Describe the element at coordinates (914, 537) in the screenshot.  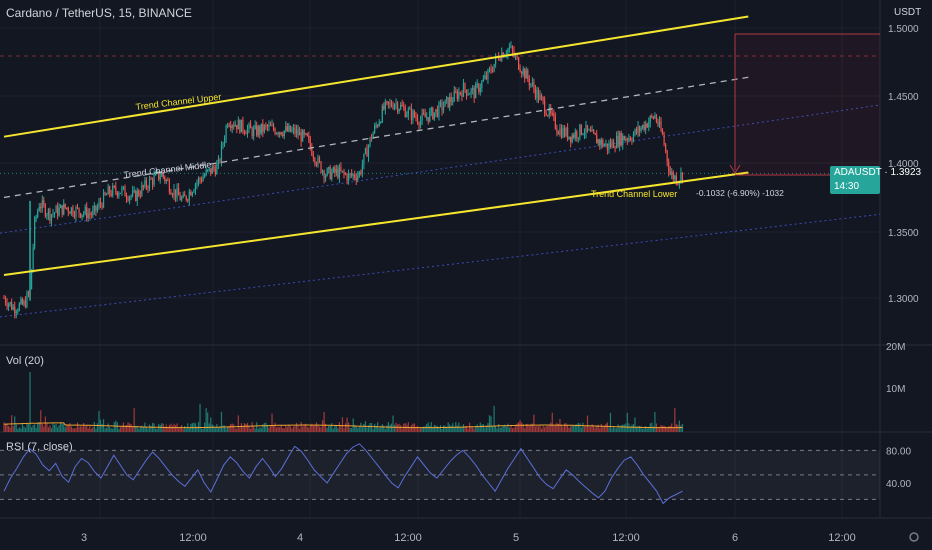
I see `settings-gear-icon` at that location.